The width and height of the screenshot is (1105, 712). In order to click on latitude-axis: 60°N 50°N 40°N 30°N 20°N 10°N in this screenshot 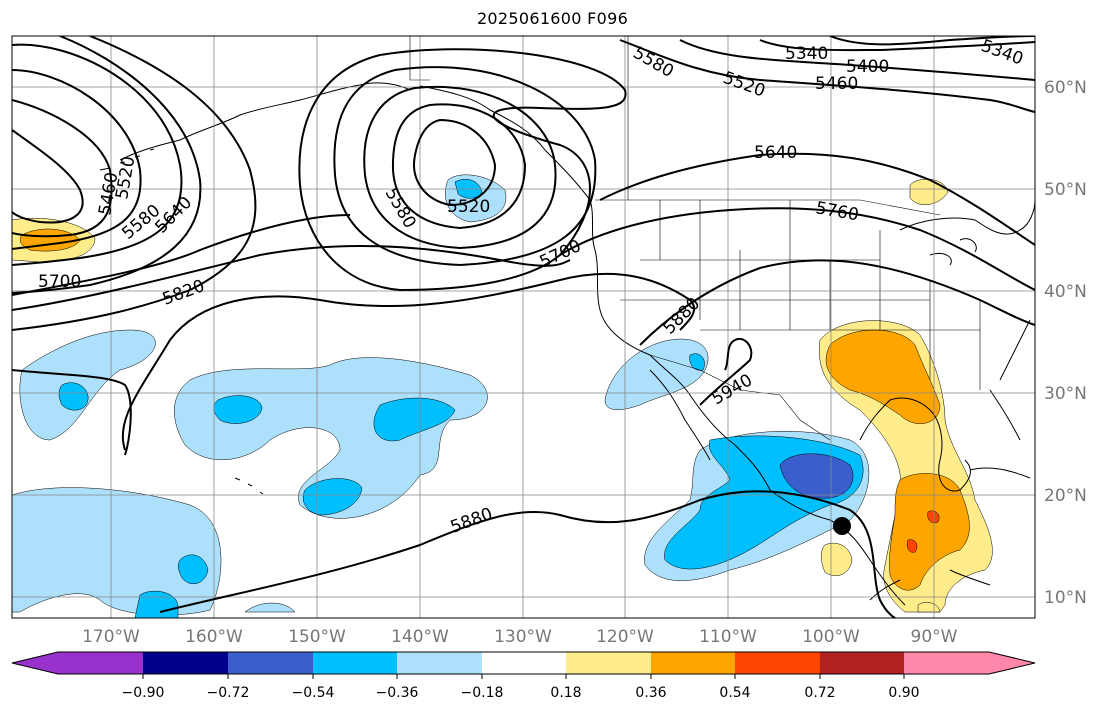, I will do `click(1065, 343)`.